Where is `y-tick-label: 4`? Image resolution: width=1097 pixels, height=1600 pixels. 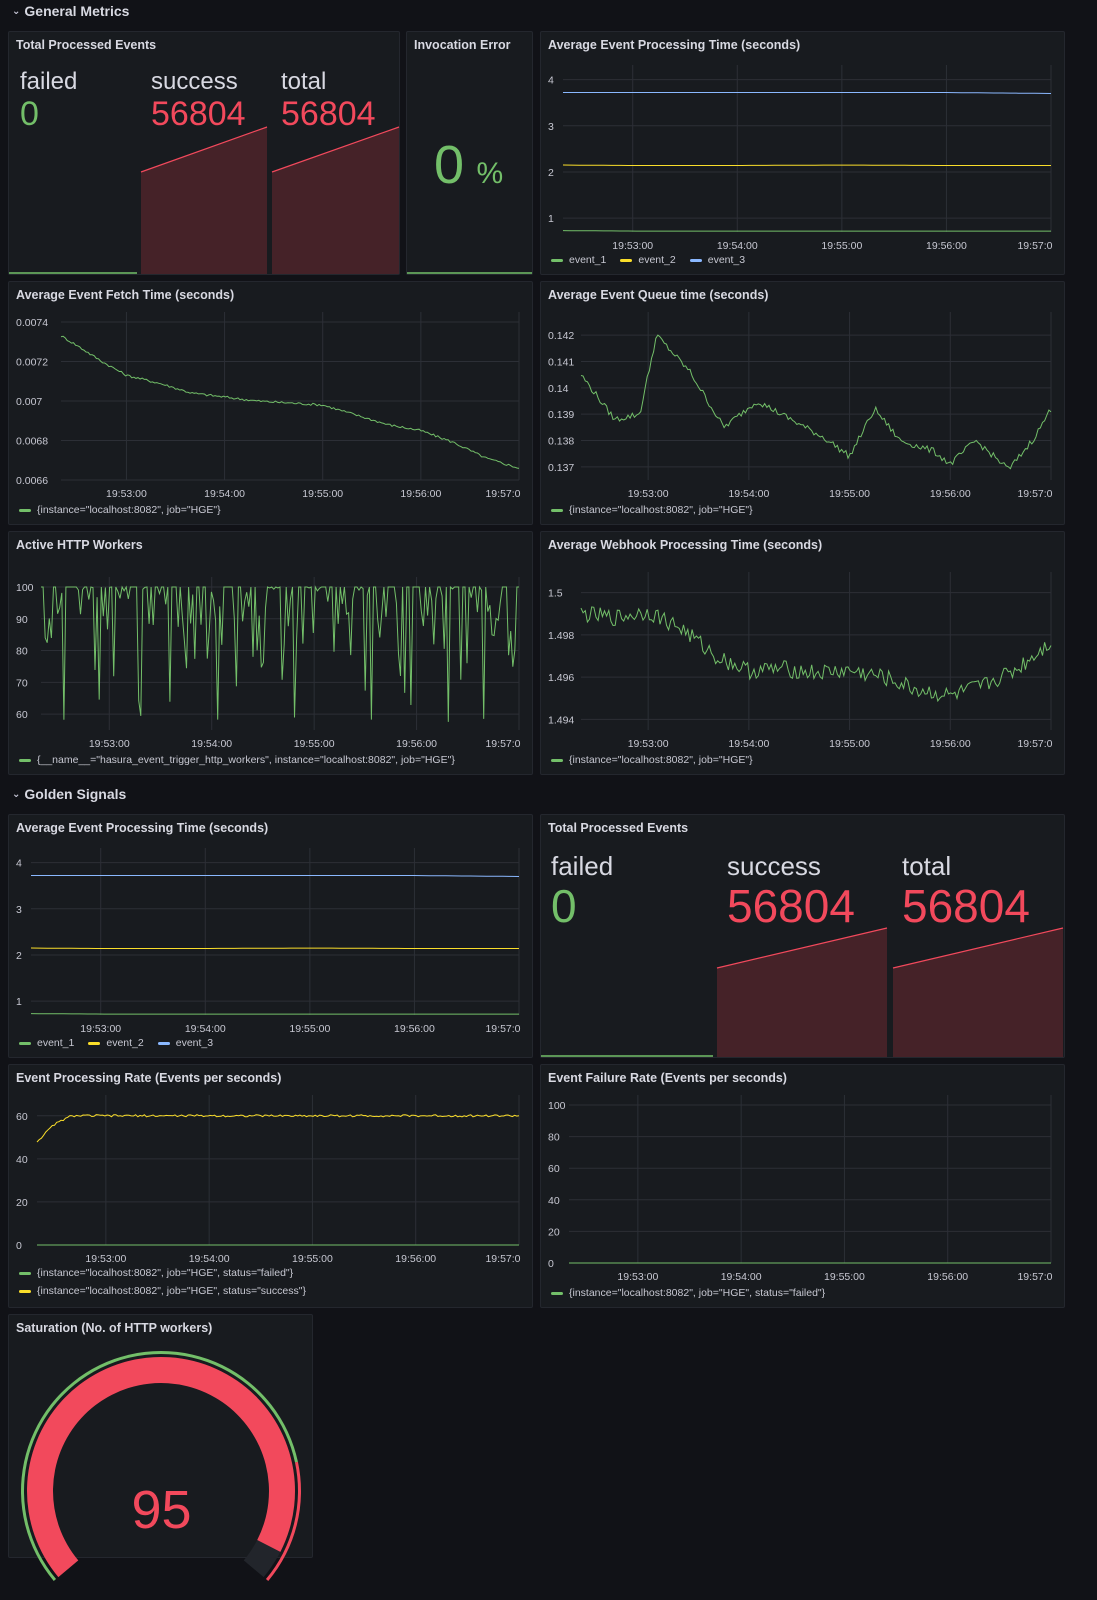 y-tick-label: 4 is located at coordinates (19, 864).